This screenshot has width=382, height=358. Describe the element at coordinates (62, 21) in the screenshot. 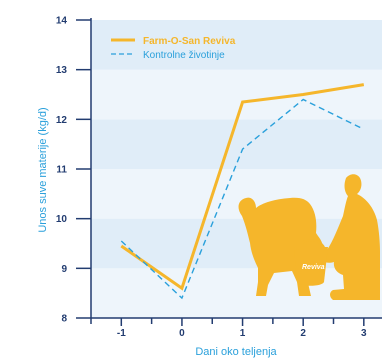

I see `y-tick-label: 14` at that location.